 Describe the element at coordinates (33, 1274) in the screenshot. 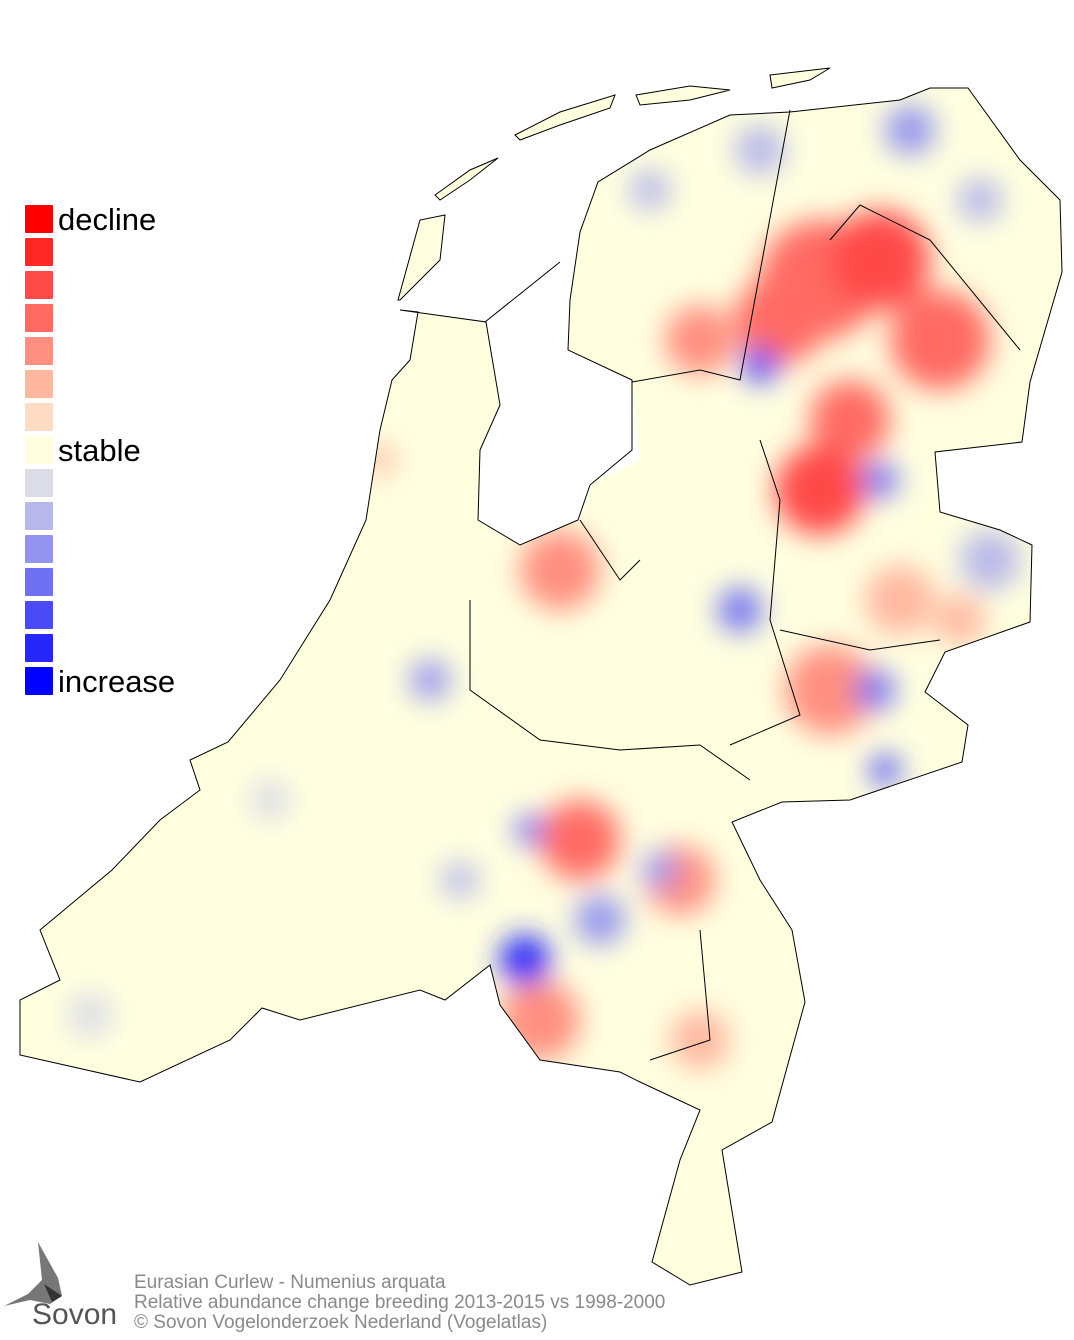

I see `sovon-swallow-logo` at that location.